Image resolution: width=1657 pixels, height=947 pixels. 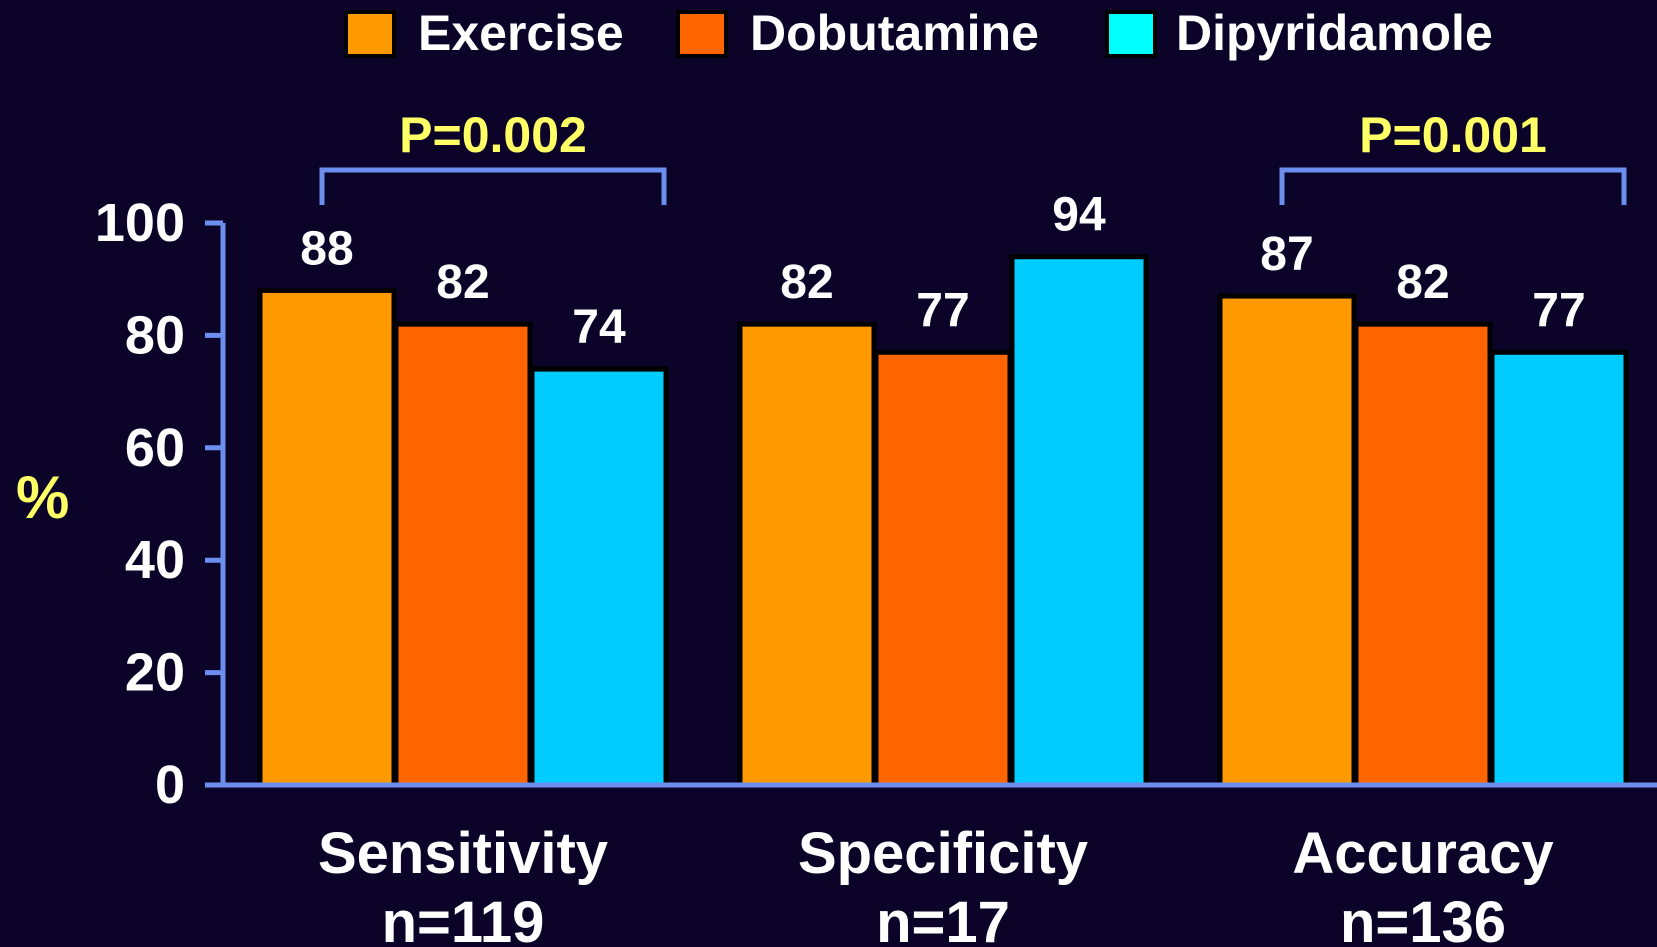 I want to click on bar-specificity-exercise, so click(x=807, y=554).